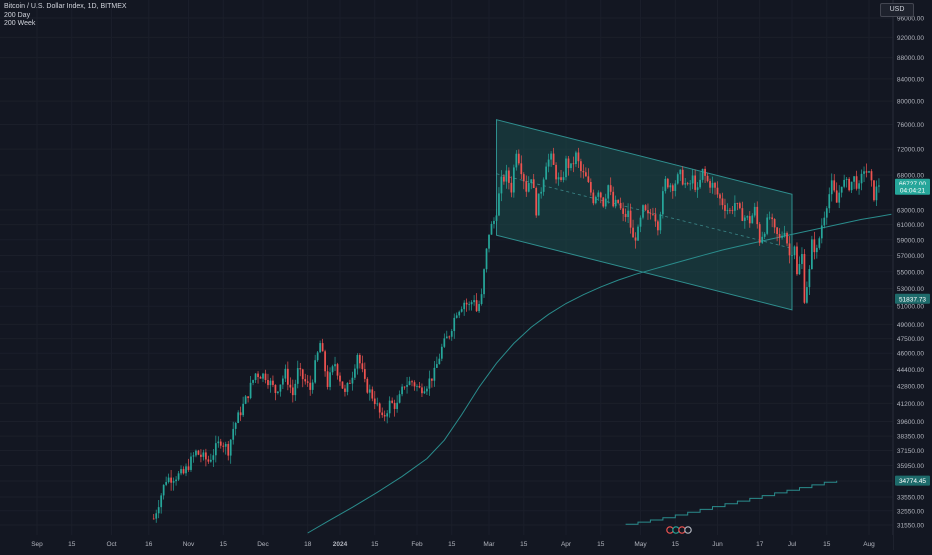 The height and width of the screenshot is (555, 932). What do you see at coordinates (688, 530) in the screenshot?
I see `event-marker-icon` at bounding box center [688, 530].